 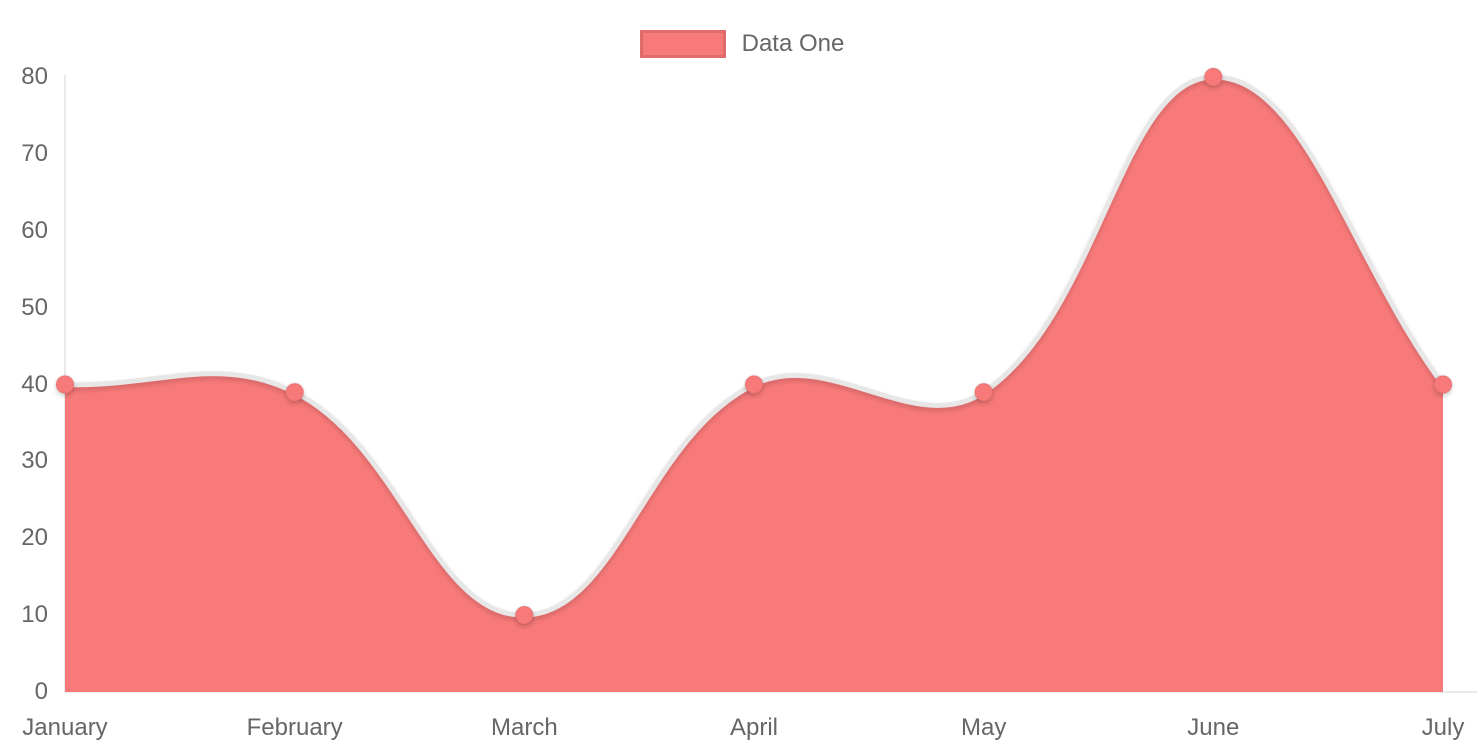 What do you see at coordinates (682, 44) in the screenshot?
I see `legend-swatch` at bounding box center [682, 44].